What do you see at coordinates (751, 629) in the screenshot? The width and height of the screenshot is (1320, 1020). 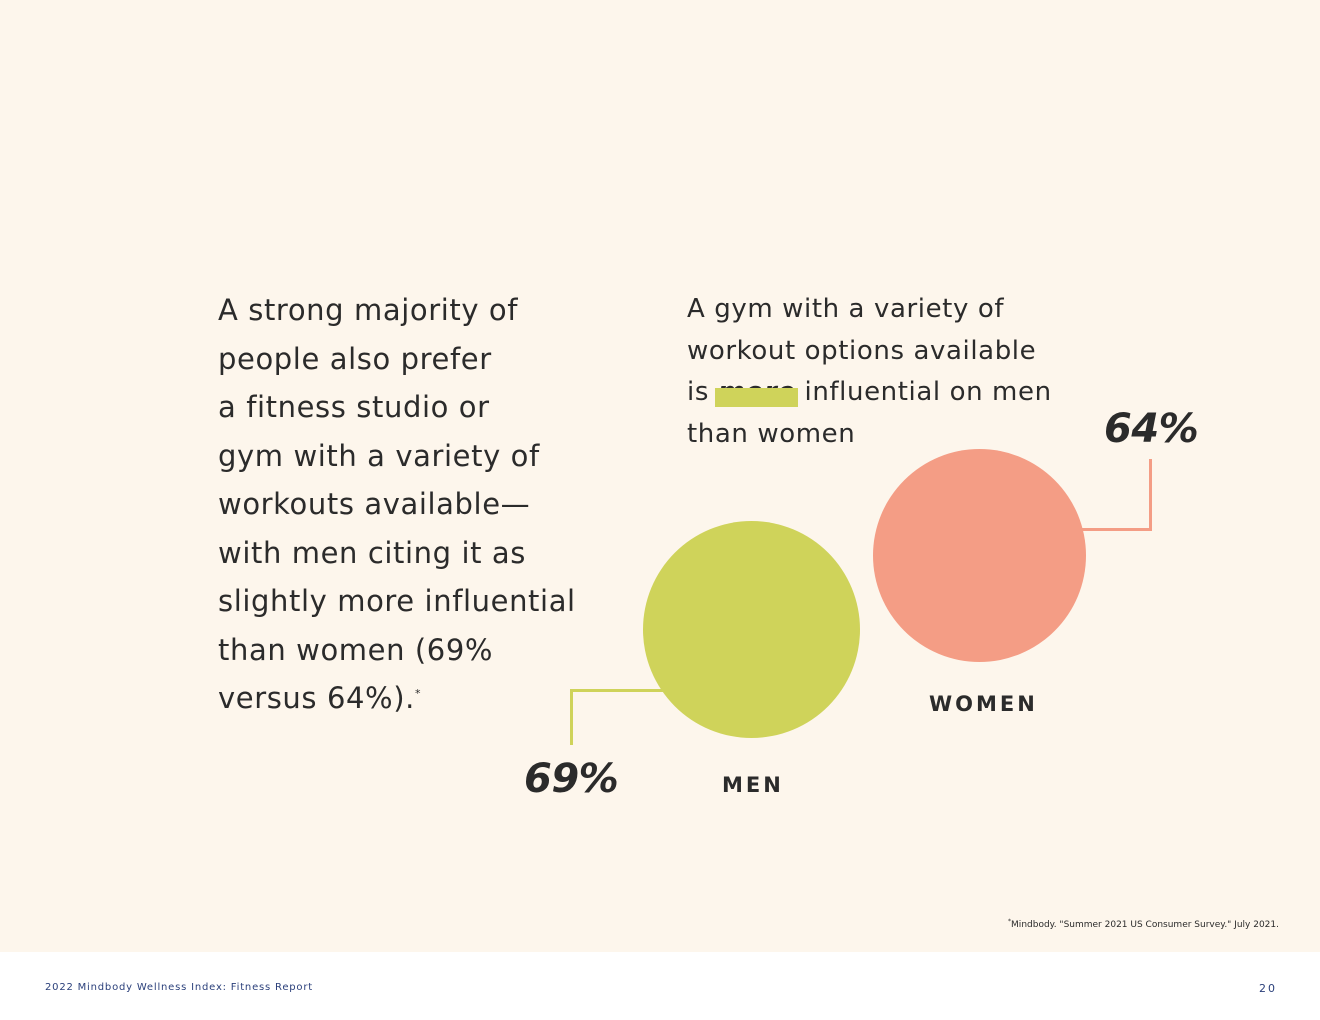 I see `men-bubble` at bounding box center [751, 629].